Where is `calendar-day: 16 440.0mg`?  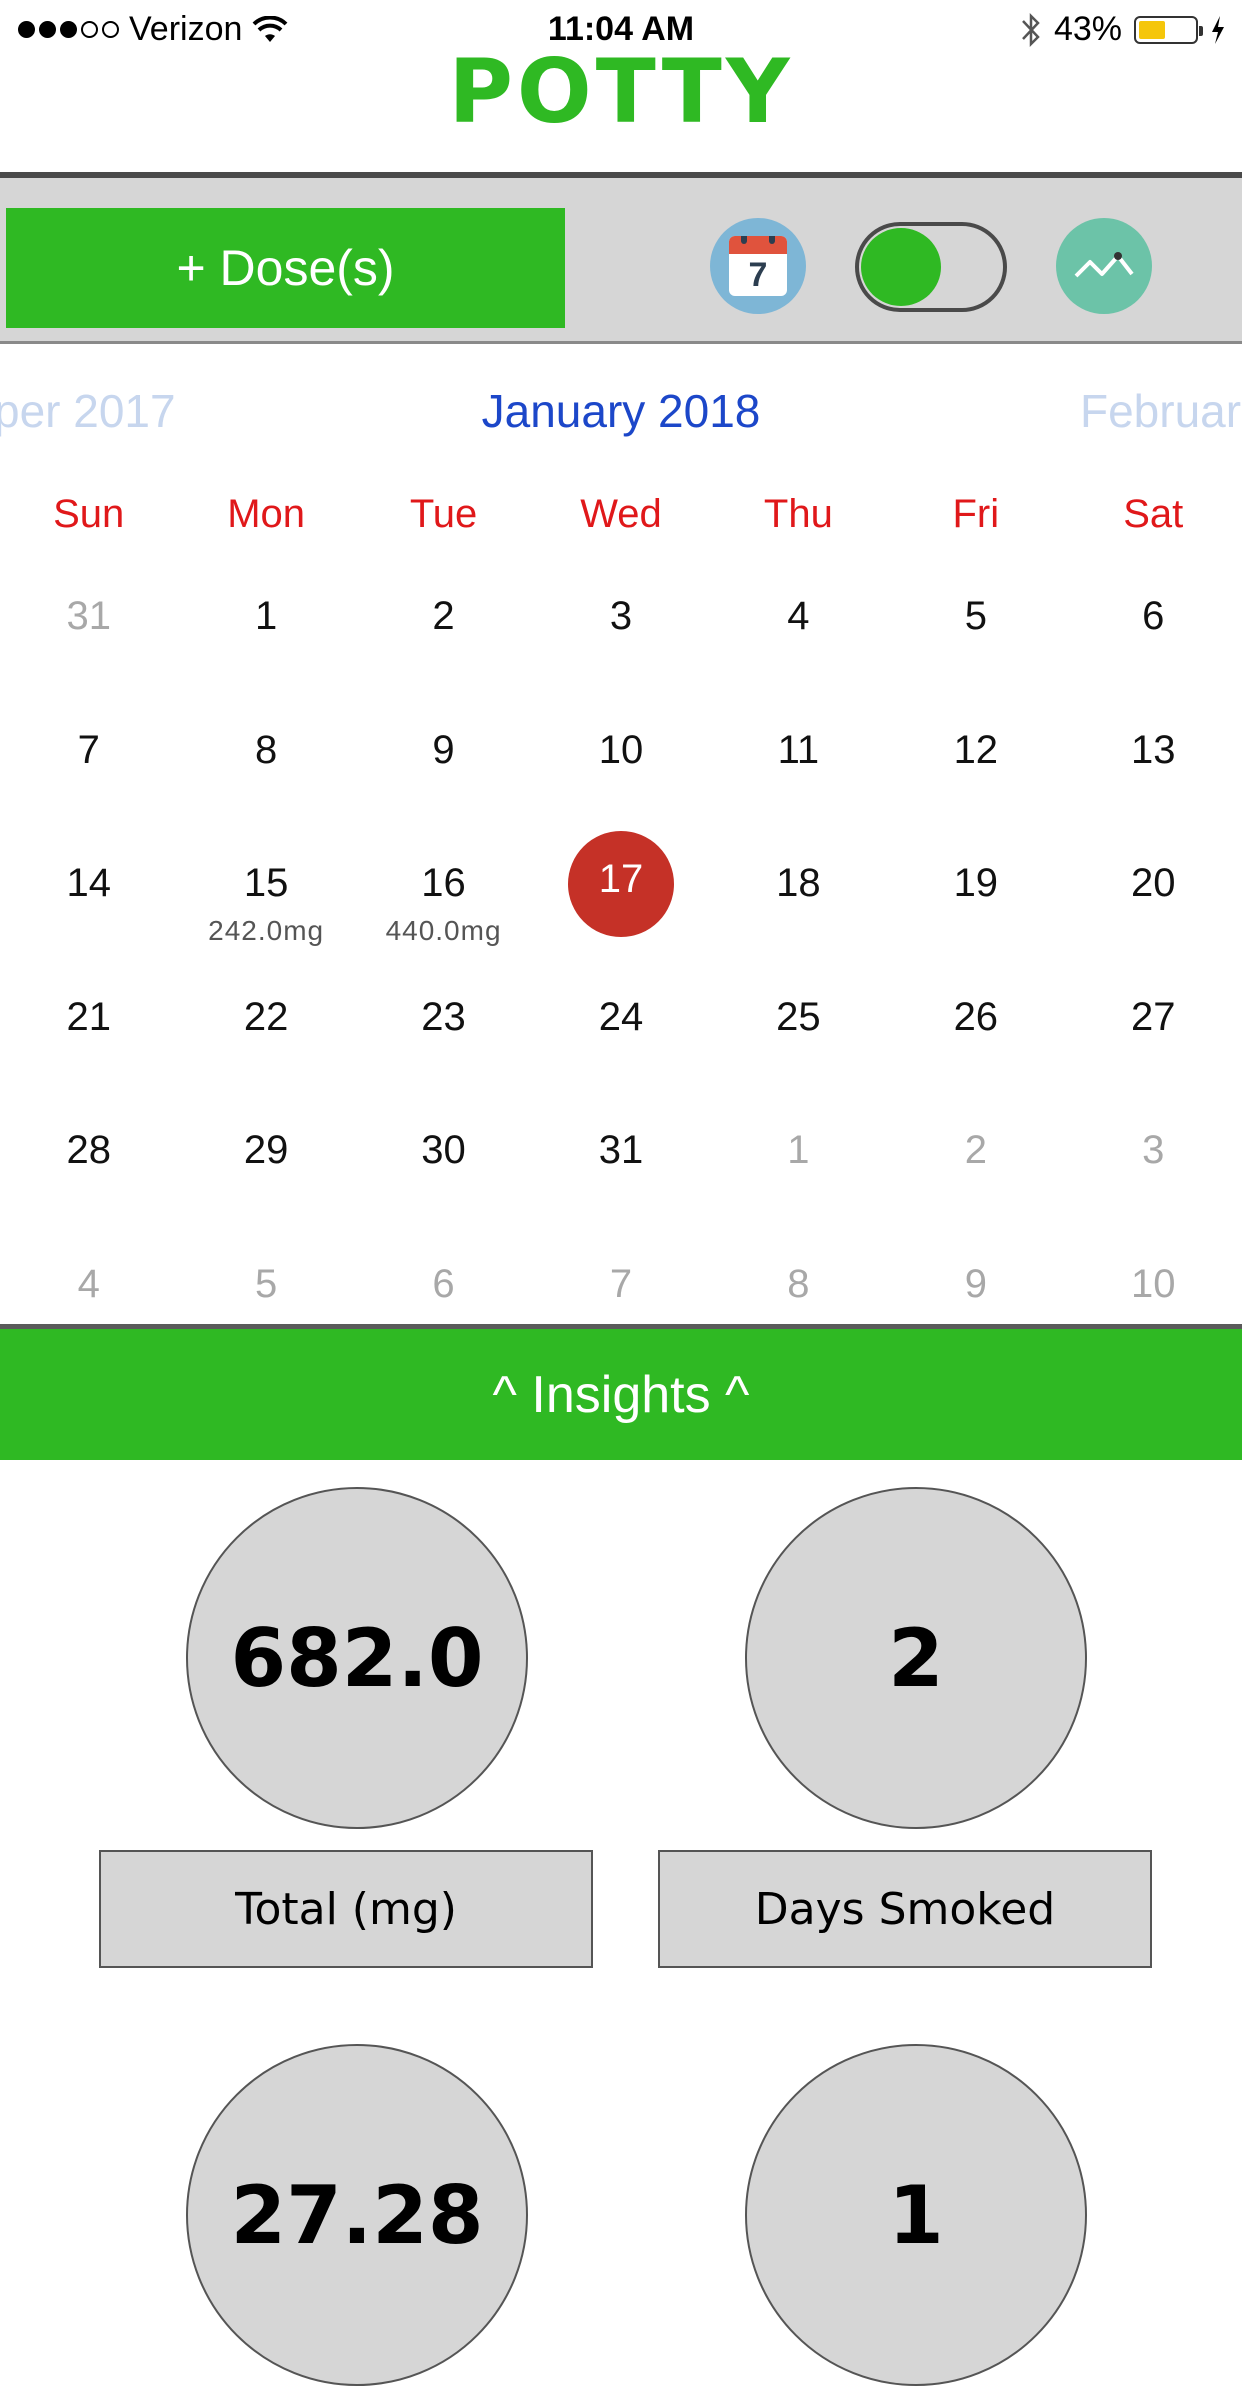
calendar-day: 16 440.0mg is located at coordinates (443, 902).